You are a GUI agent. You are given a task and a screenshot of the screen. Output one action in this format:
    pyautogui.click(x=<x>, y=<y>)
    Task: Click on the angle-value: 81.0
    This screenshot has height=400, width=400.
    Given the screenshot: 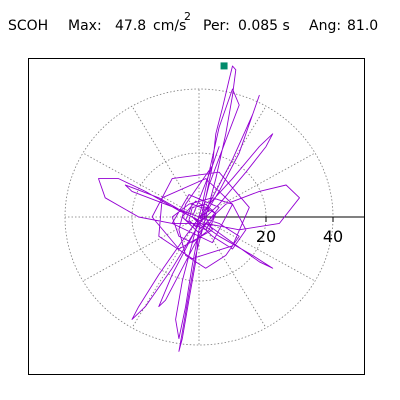 What is the action you would take?
    pyautogui.click(x=363, y=26)
    